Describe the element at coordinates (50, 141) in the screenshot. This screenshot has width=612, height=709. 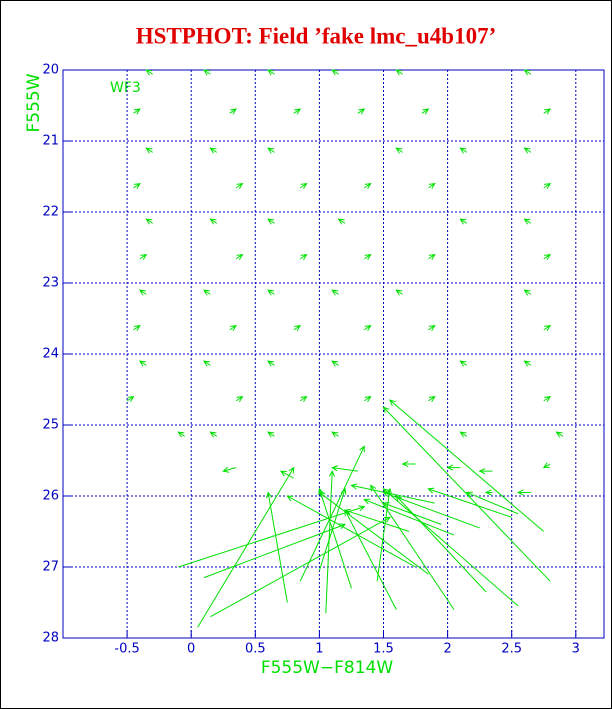
I see `y-tick-label: 21` at that location.